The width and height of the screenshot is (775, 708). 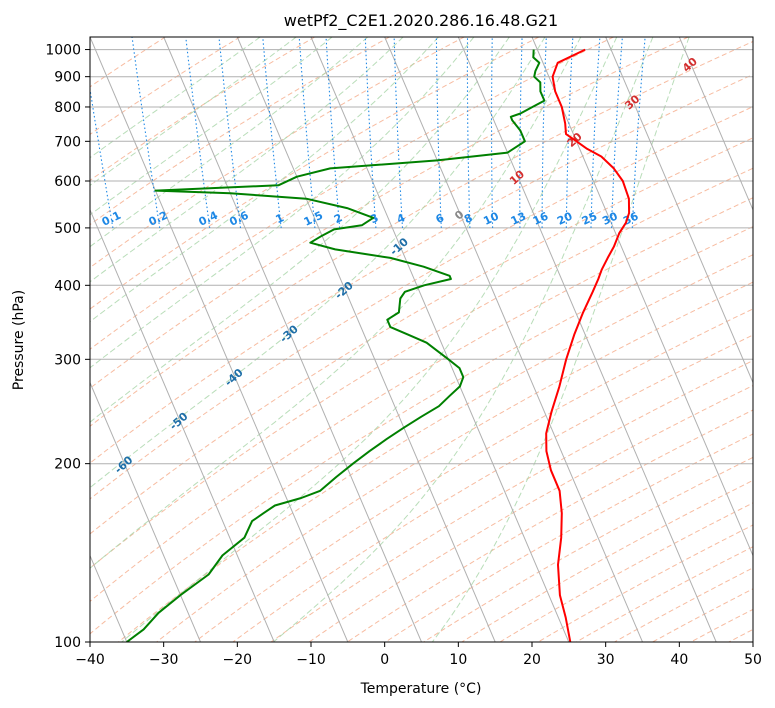 What do you see at coordinates (384, 660) in the screenshot?
I see `x-tick-label: 0` at bounding box center [384, 660].